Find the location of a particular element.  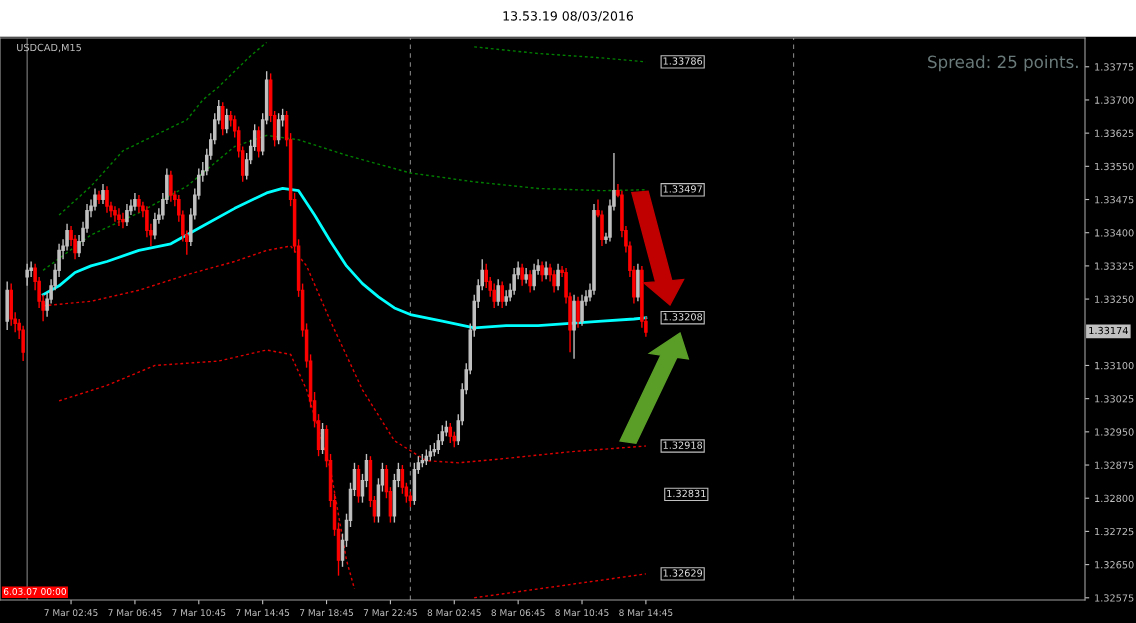

x-tick-label: 7 Mar 14:45 is located at coordinates (263, 613).